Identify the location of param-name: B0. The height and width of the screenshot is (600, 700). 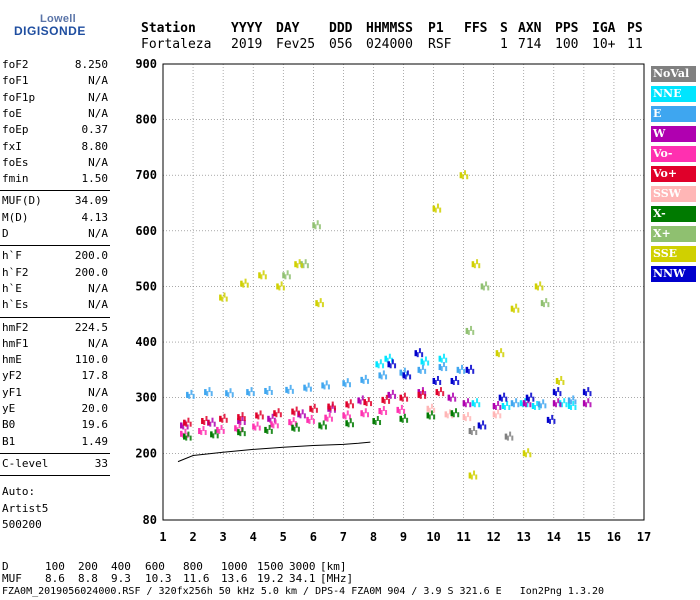
(9, 425).